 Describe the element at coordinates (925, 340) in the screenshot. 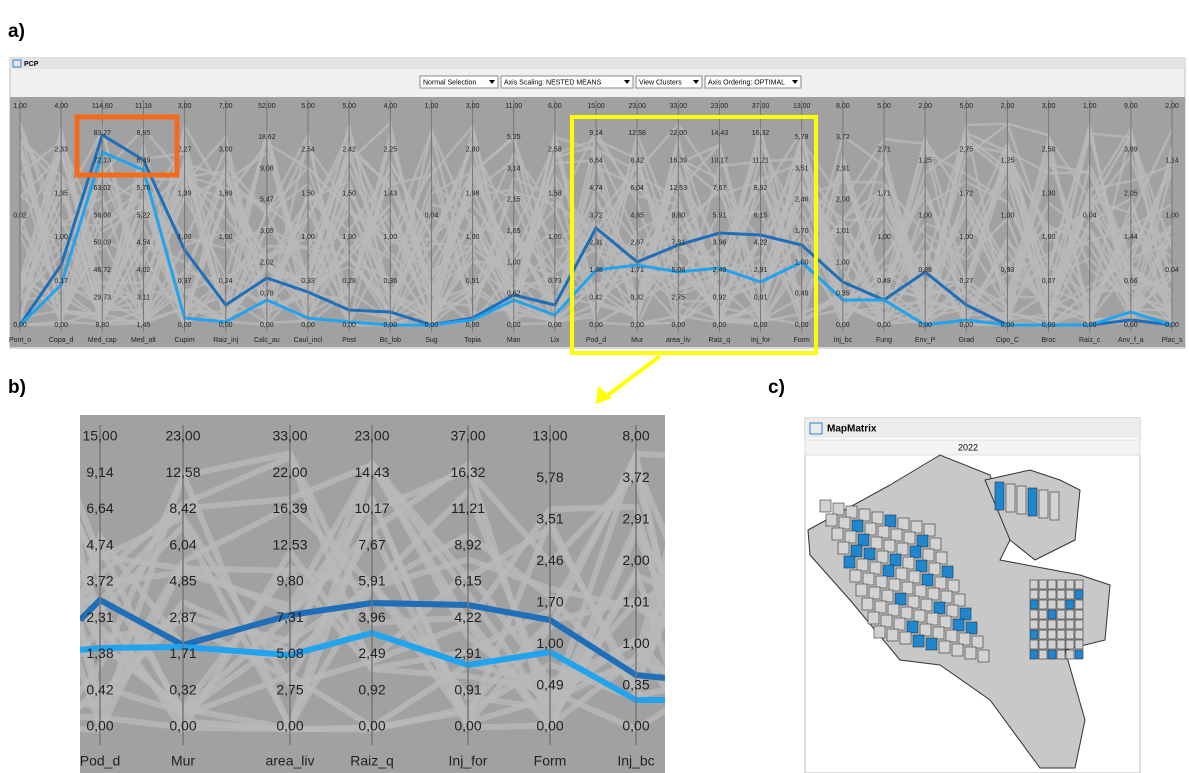

I see `axis-name: Env_P` at that location.